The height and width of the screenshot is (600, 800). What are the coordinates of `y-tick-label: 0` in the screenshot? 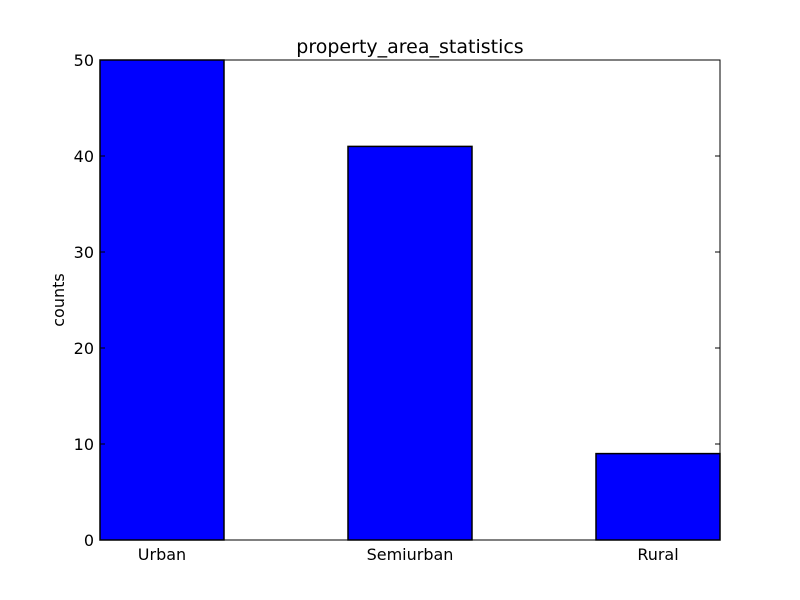 It's located at (89, 540).